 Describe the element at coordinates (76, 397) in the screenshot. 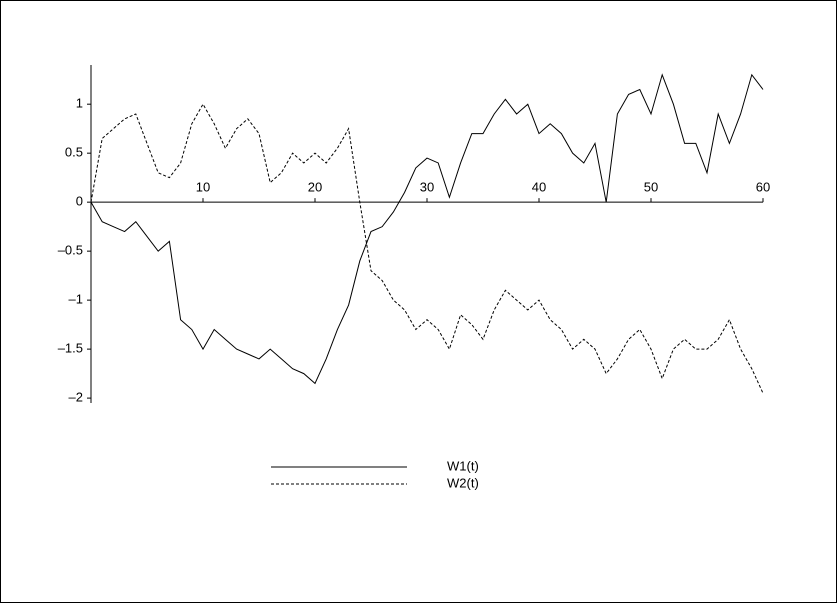

I see `y-tick-label: –2` at that location.